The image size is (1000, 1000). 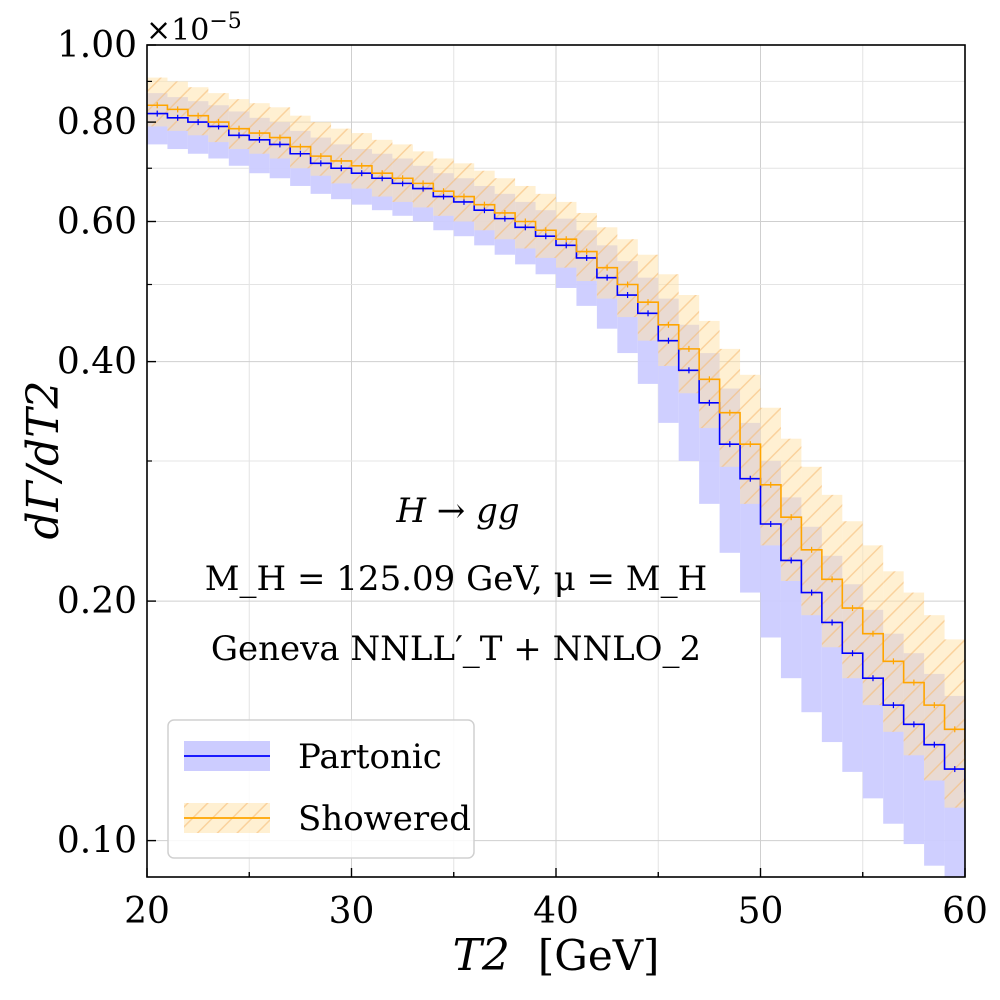 What do you see at coordinates (556, 911) in the screenshot?
I see `x-tick-label: 40` at bounding box center [556, 911].